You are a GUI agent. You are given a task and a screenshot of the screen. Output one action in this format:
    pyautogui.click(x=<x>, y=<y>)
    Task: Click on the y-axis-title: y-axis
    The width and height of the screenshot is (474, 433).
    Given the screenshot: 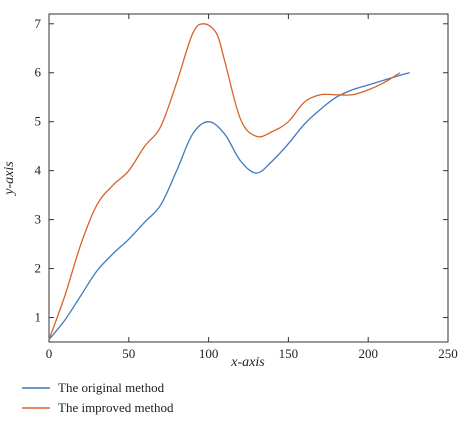 What is the action you would take?
    pyautogui.click(x=9, y=179)
    